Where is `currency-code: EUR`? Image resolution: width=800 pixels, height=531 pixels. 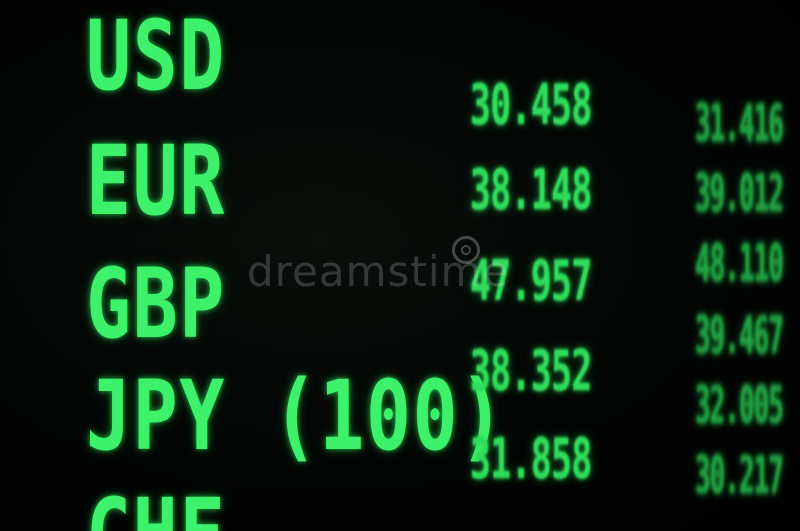 currency-code: EUR is located at coordinates (156, 181).